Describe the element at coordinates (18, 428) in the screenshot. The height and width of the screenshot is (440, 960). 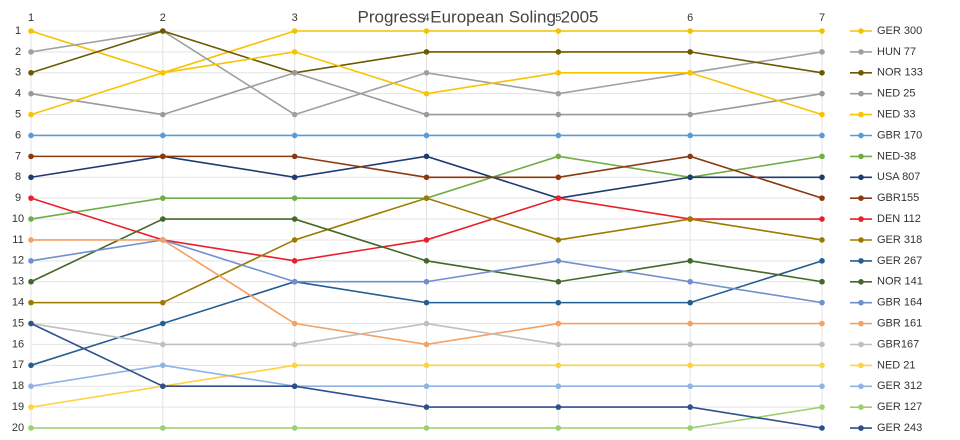
I see `y-tick-label: 20` at that location.